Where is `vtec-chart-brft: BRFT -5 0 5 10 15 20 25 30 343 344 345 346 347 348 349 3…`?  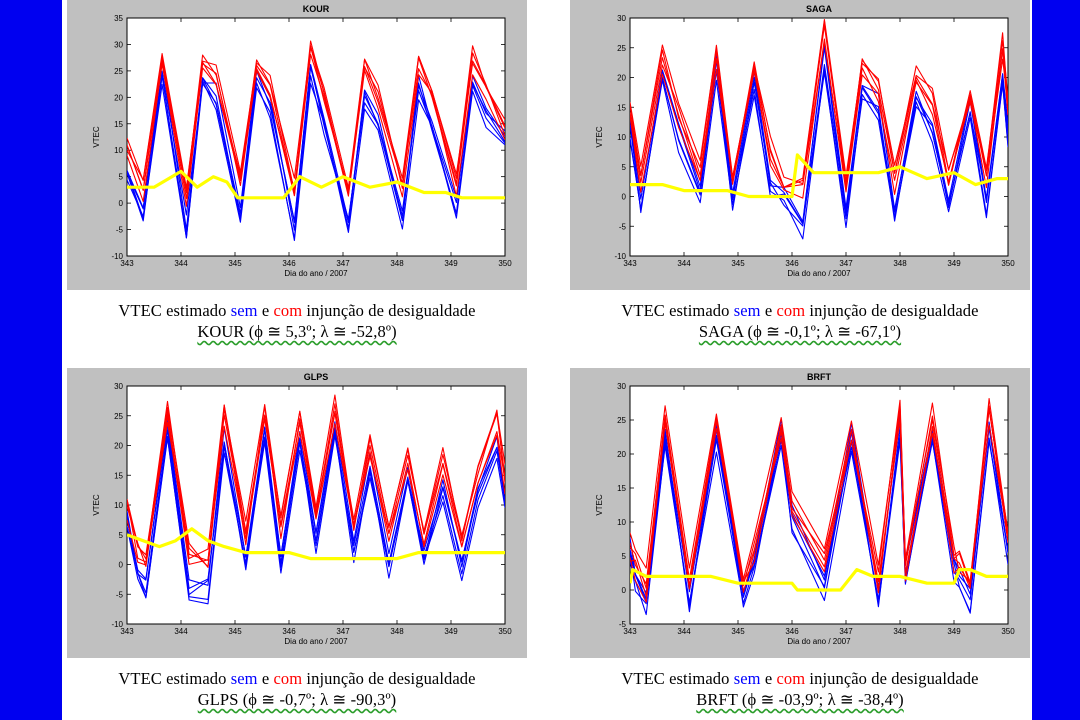 vtec-chart-brft: BRFT -5 0 5 10 15 20 25 30 343 344 345 346 347 348 349 3… is located at coordinates (805, 509).